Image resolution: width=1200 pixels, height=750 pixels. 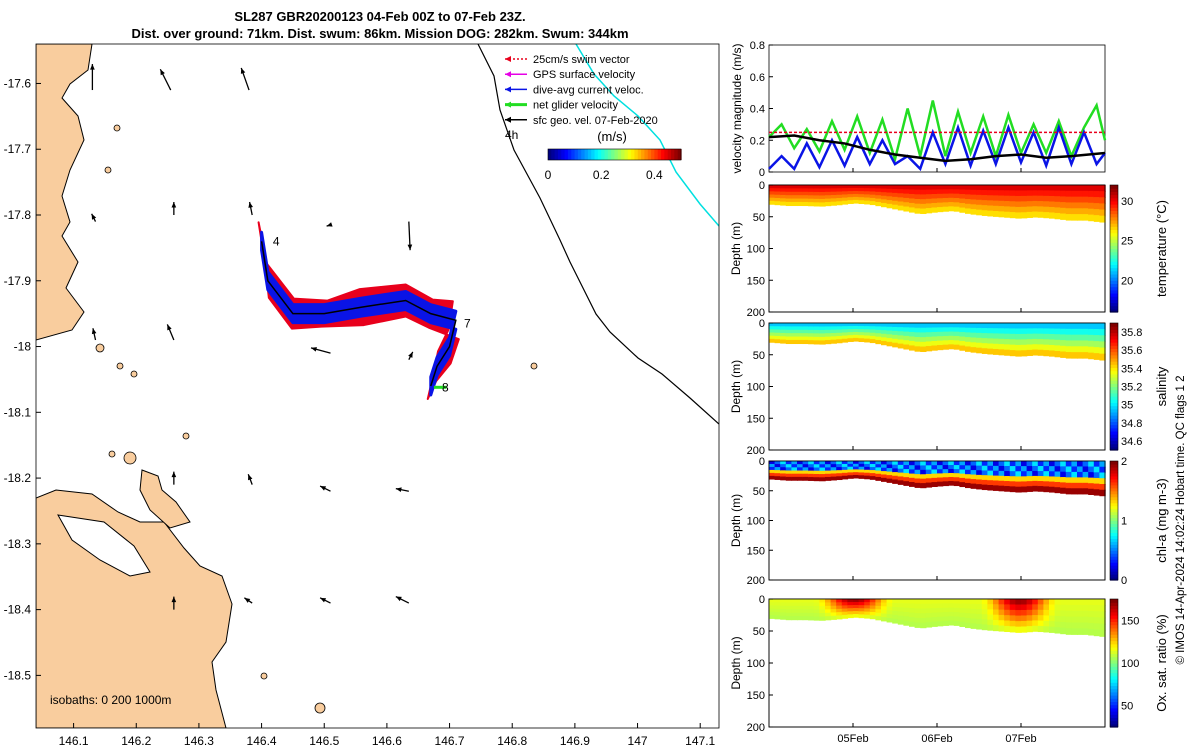 I want to click on velocity-series, so click(x=937, y=132).